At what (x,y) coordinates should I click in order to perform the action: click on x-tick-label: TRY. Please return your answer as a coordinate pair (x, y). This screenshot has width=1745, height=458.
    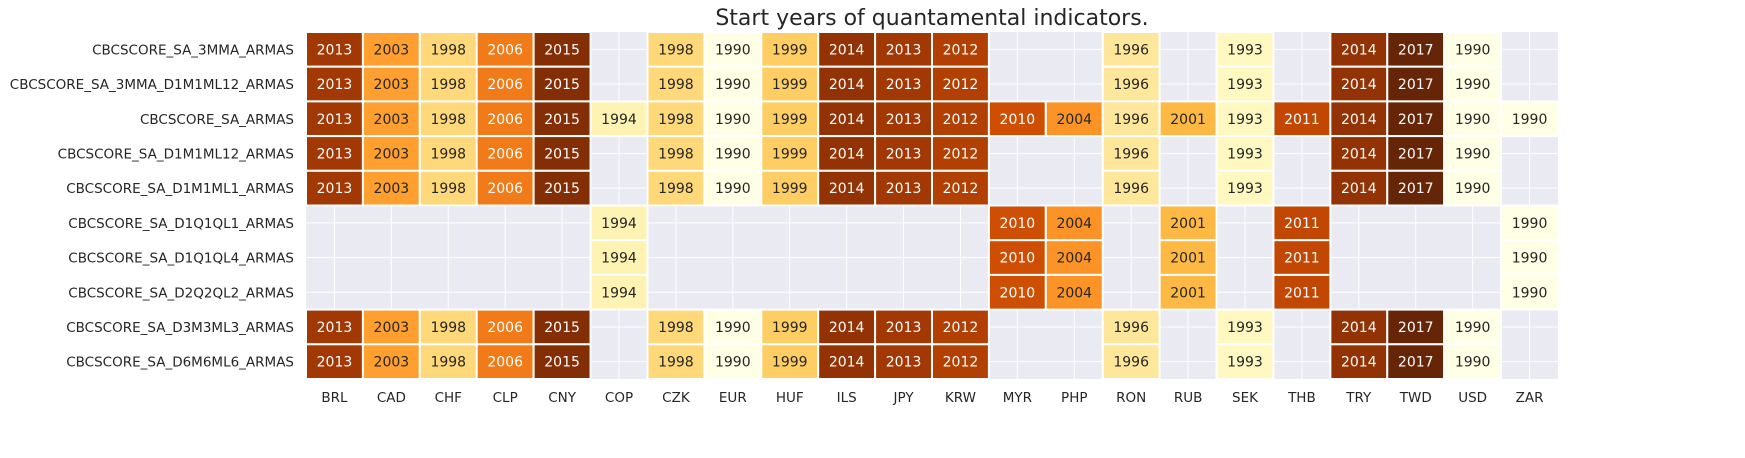
    Looking at the image, I should click on (1358, 398).